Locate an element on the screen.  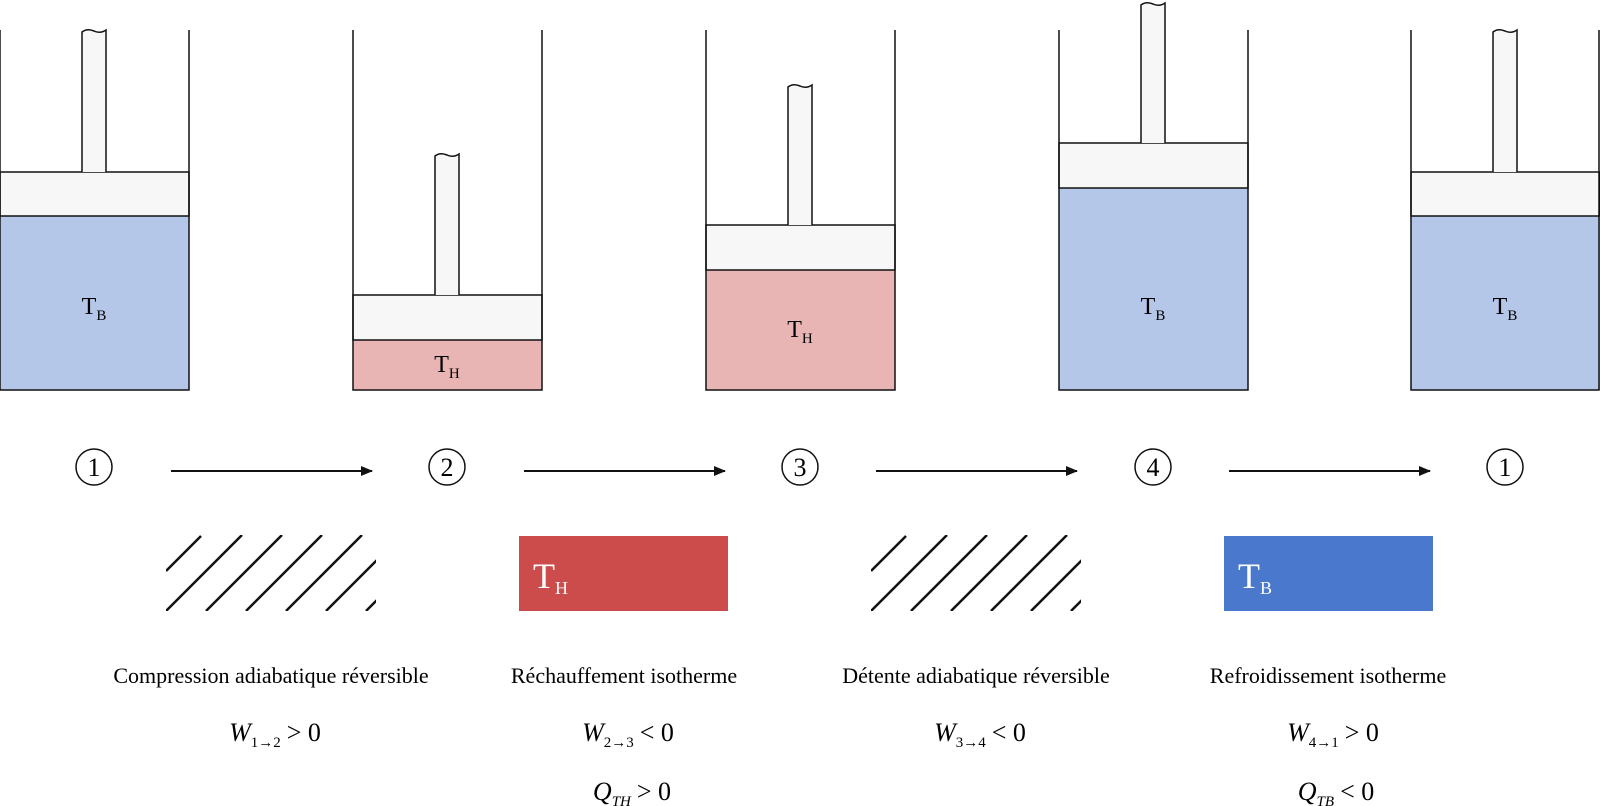
reservoirs-row: TH TB is located at coordinates (799, 573).